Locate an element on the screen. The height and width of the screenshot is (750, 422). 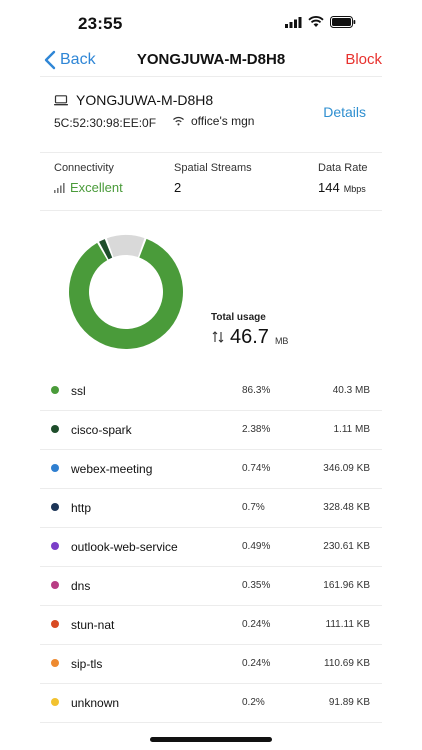
device-mac-address: 5C:52:30:98:EE:0F is located at coordinates (105, 123).